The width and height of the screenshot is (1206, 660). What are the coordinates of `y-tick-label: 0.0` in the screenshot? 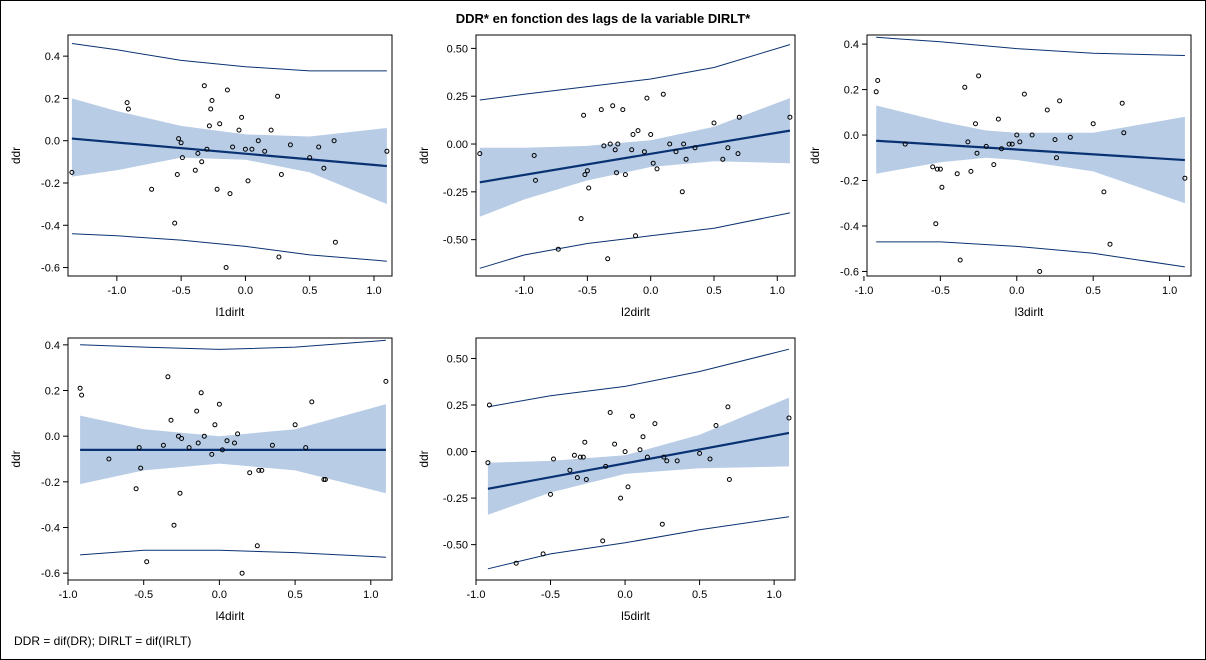 It's located at (851, 136).